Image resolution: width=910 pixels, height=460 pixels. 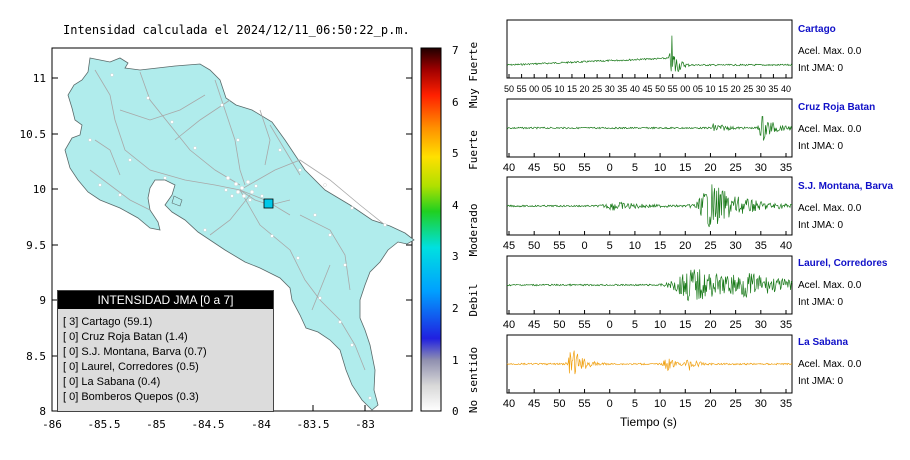 What do you see at coordinates (131, 397) in the screenshot?
I see `legend-row: [ 0] Bomberos Quepos (0.3)` at bounding box center [131, 397].